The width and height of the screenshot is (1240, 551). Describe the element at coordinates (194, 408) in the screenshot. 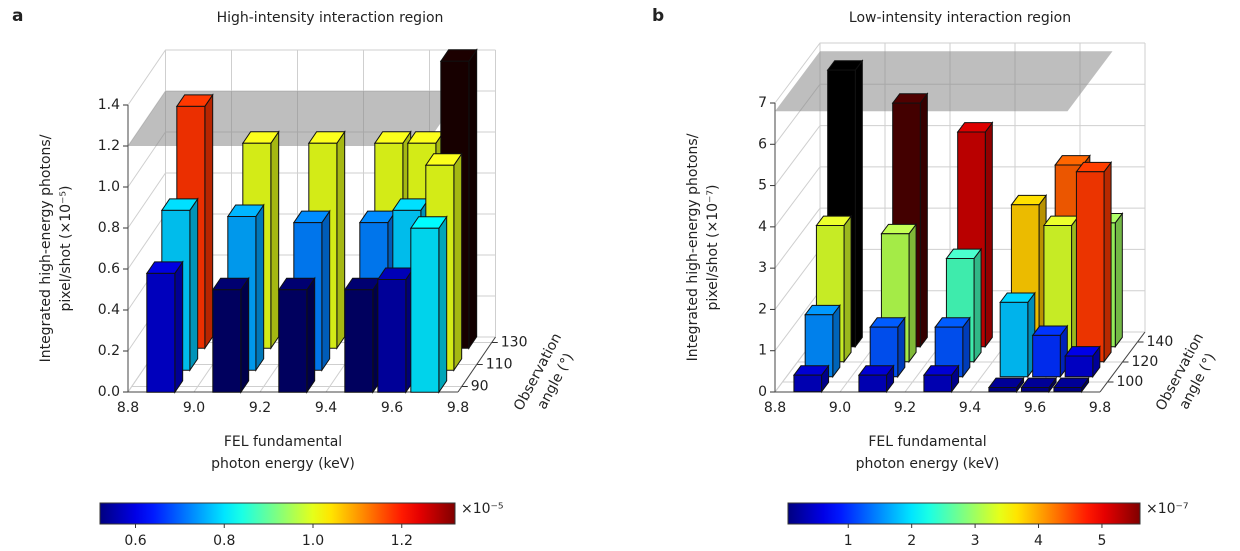

I see `x-tick-label: 9.0` at that location.